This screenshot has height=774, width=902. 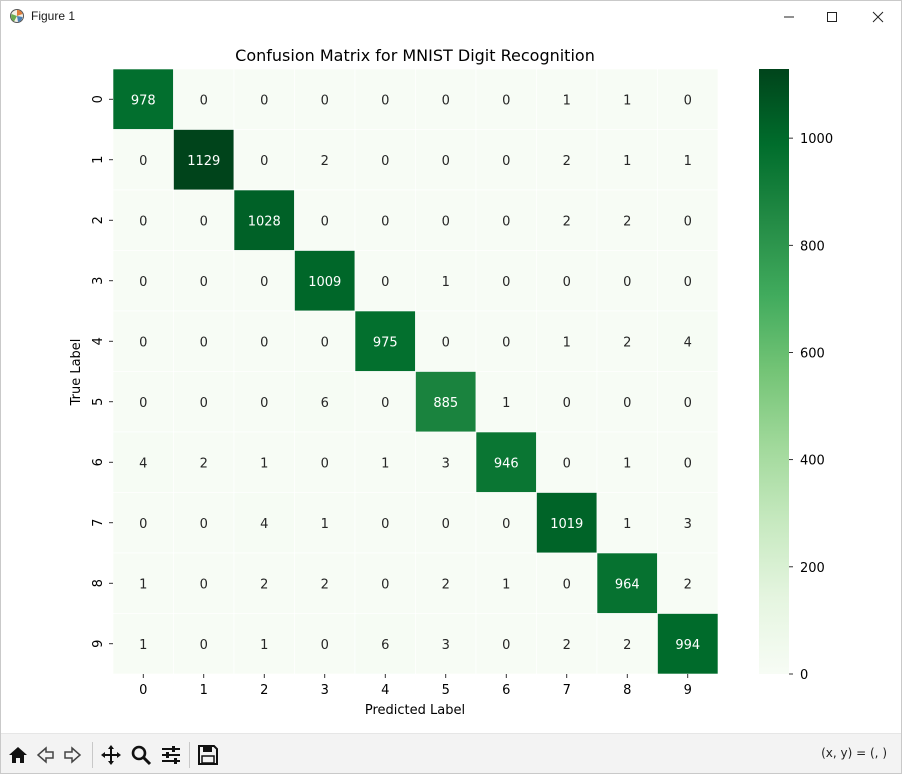 I want to click on configure-subplots-button, so click(x=171, y=755).